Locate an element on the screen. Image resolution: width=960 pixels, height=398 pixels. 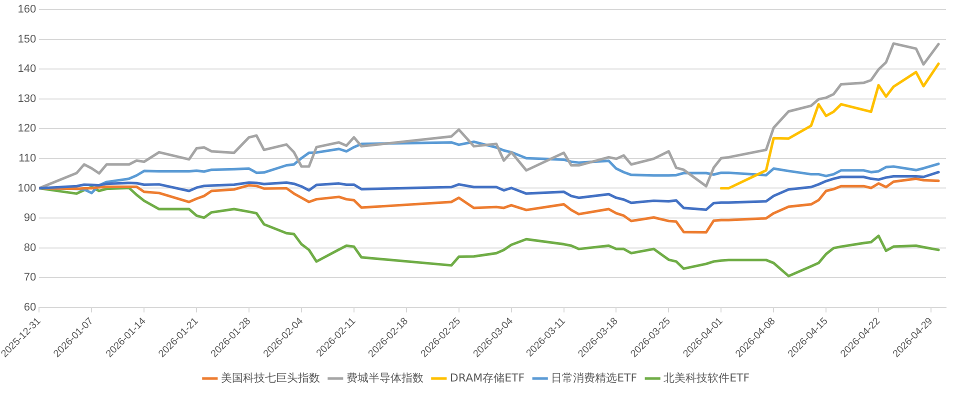
y-tick-label: 60 is located at coordinates (30, 307).